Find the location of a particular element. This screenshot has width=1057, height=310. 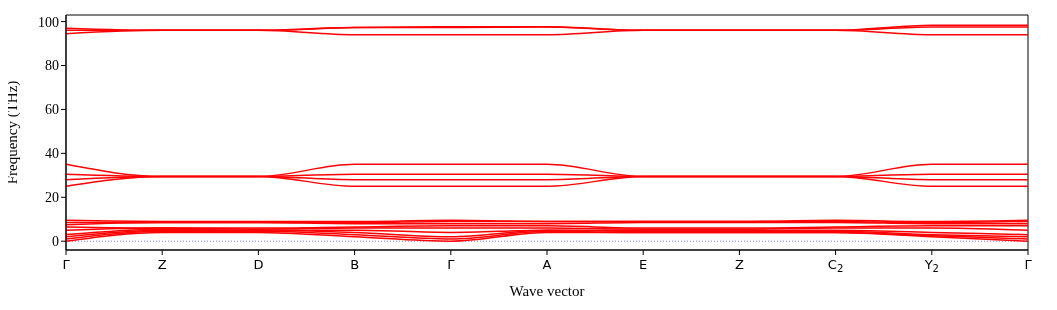

x-tick-label: A is located at coordinates (547, 264).